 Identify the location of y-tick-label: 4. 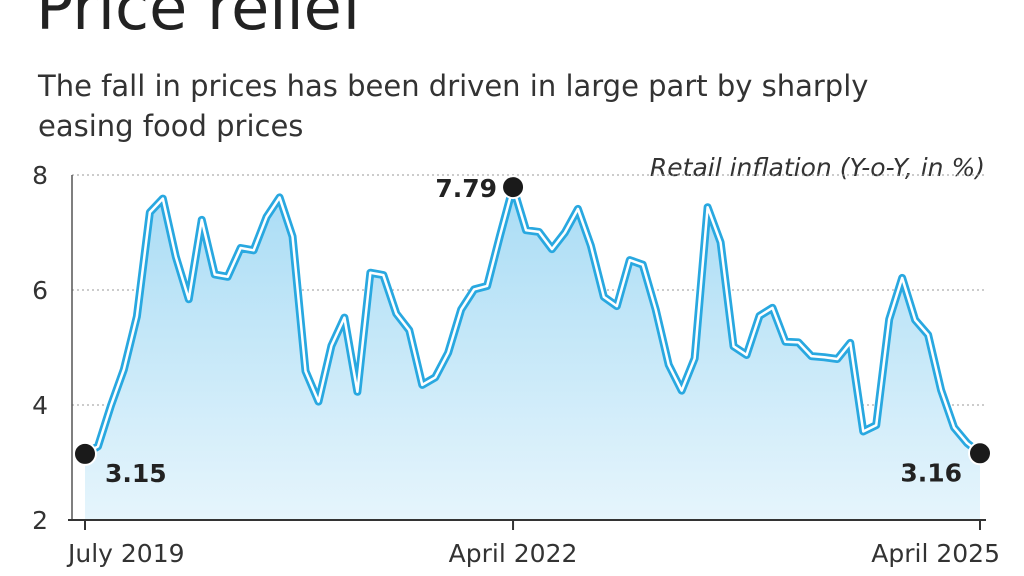
(40, 405).